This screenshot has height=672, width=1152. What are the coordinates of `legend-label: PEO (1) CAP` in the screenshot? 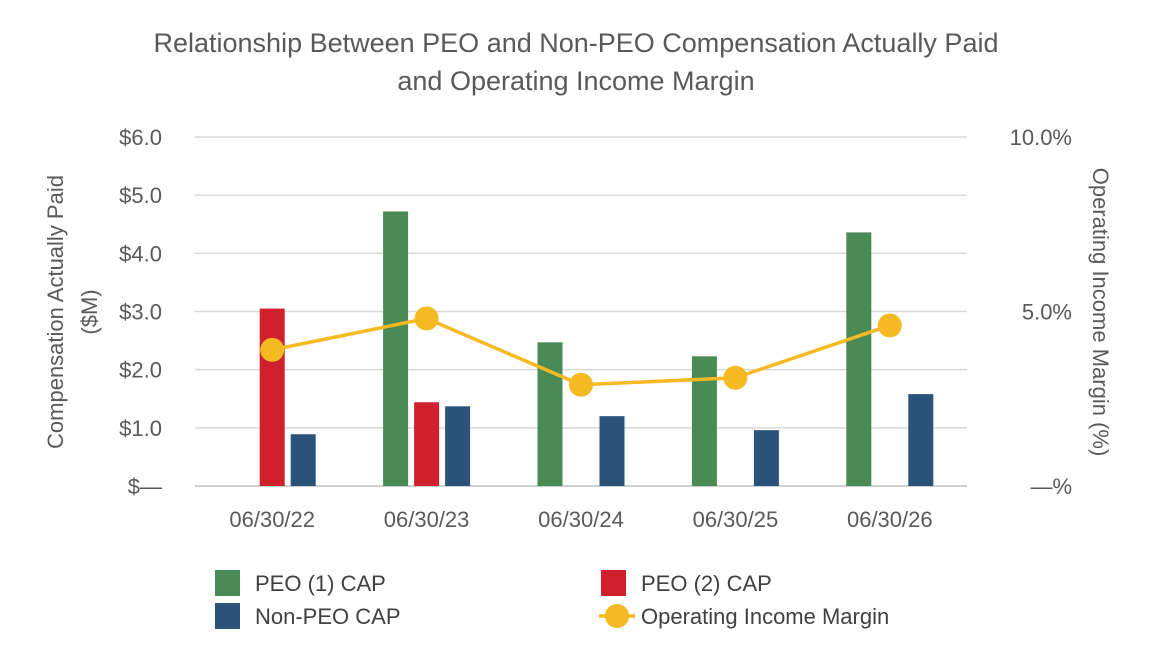 It's located at (320, 583).